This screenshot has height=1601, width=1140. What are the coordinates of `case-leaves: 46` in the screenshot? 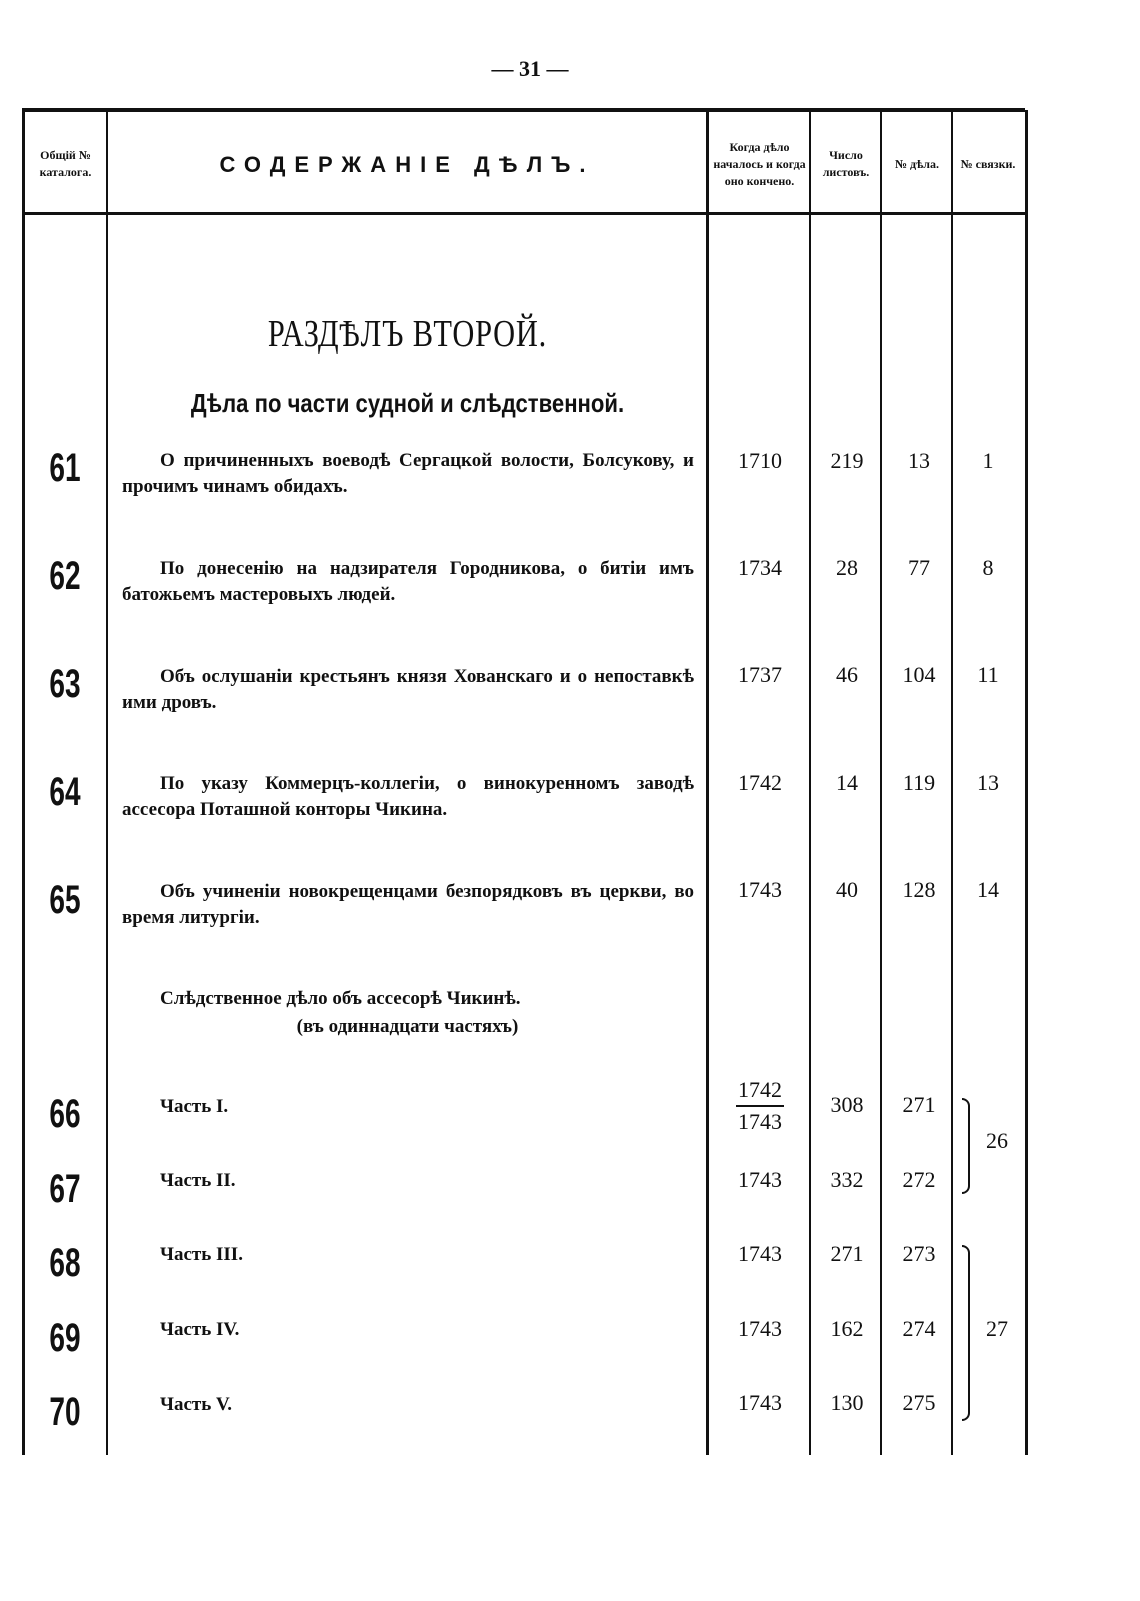 It's located at (847, 674).